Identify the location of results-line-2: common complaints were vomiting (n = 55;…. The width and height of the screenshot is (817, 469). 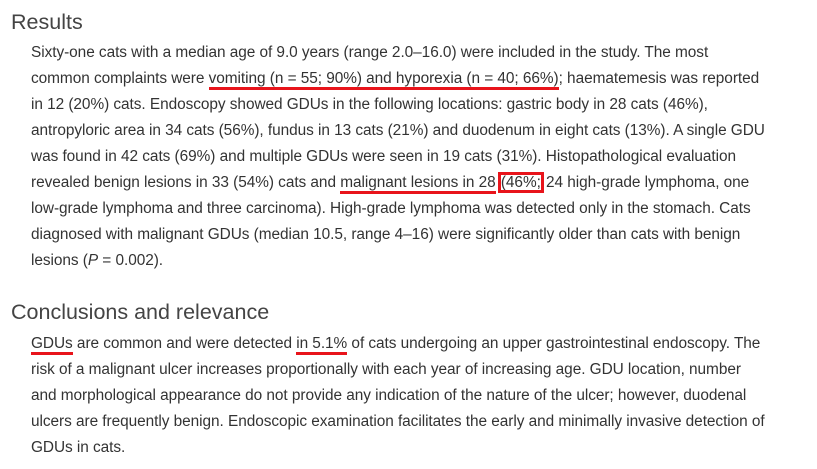
(423, 79).